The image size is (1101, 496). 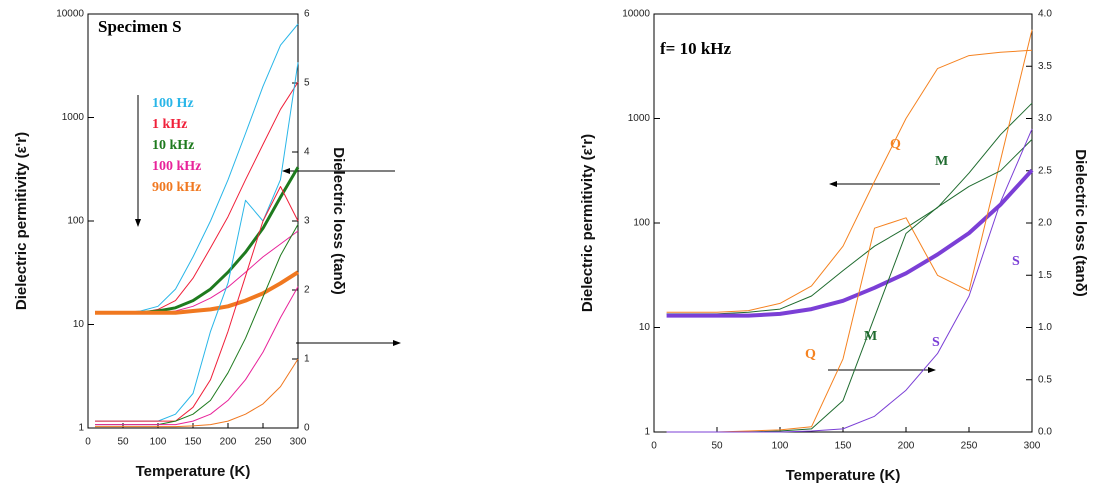 I want to click on y2-tick-label: 2.0, so click(x=1045, y=223).